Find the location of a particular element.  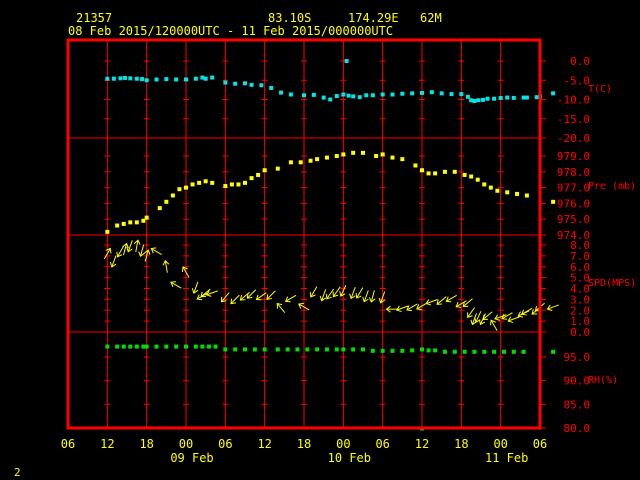

y-tick-label: 977.0 is located at coordinates (573, 188).